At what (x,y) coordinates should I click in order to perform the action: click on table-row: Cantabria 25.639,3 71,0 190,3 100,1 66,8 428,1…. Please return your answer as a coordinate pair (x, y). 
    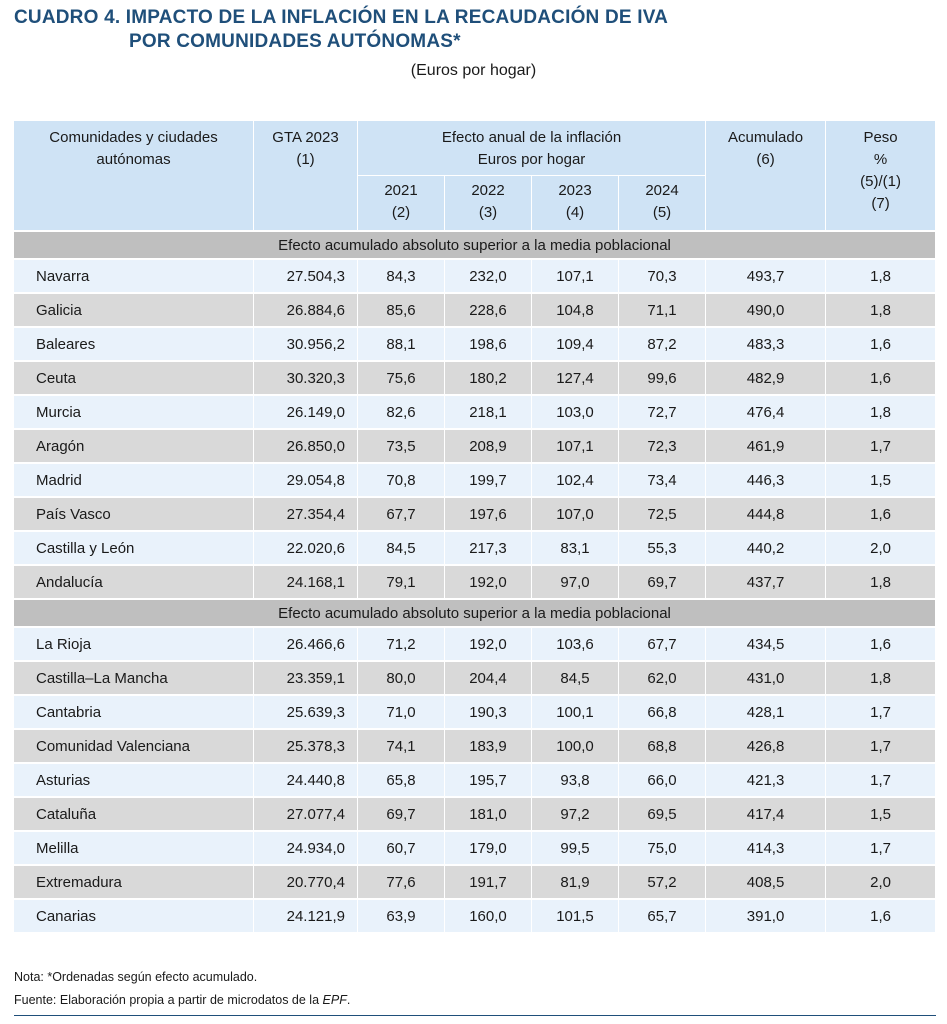
    Looking at the image, I should click on (475, 712).